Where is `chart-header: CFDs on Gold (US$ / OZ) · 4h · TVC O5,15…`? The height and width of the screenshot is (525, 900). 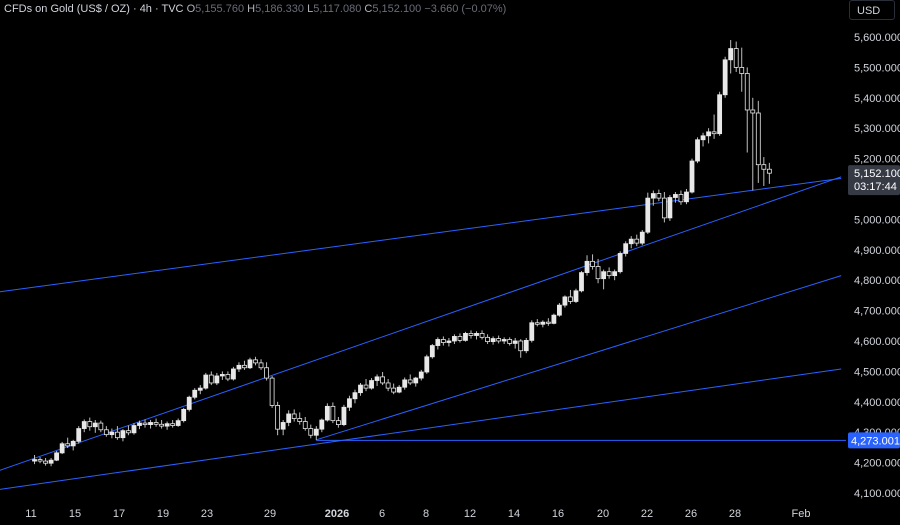
chart-header: CFDs on Gold (US$ / OZ) · 4h · TVC O5,15… is located at coordinates (255, 9).